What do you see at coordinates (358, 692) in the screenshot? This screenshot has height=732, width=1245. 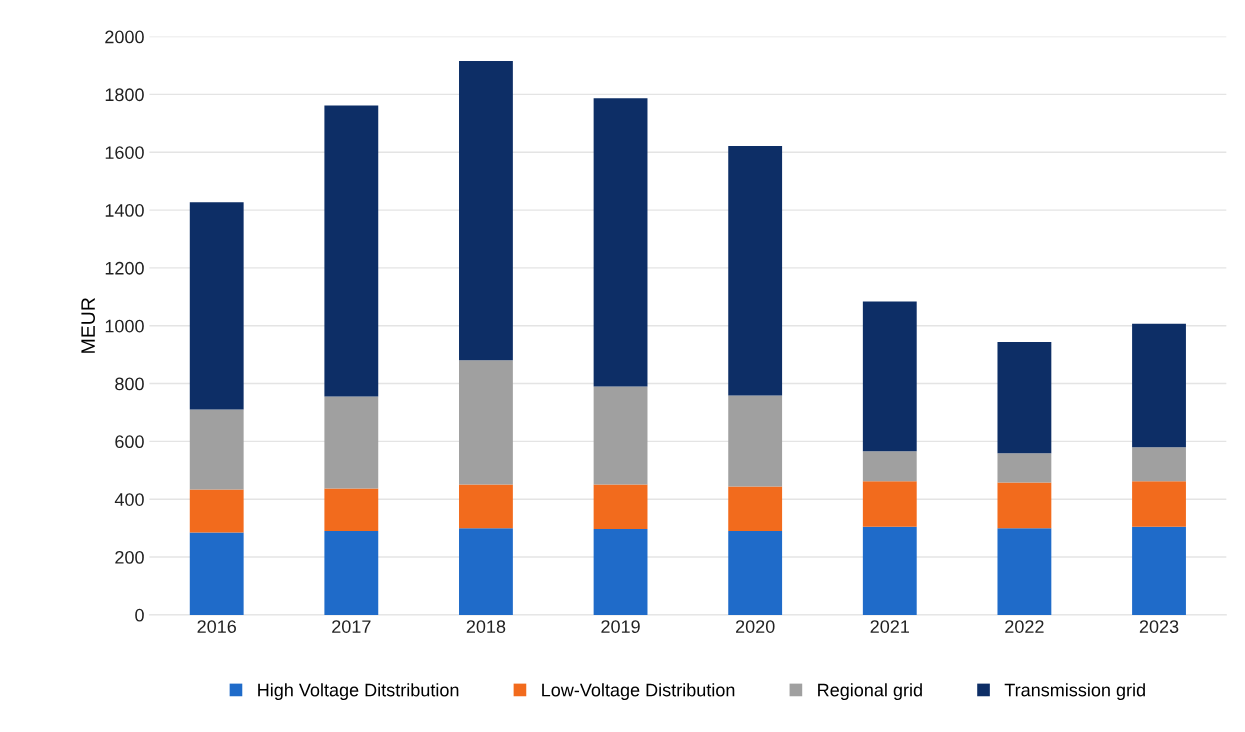 I see `legend-label: High Voltage Ditstribution` at bounding box center [358, 692].